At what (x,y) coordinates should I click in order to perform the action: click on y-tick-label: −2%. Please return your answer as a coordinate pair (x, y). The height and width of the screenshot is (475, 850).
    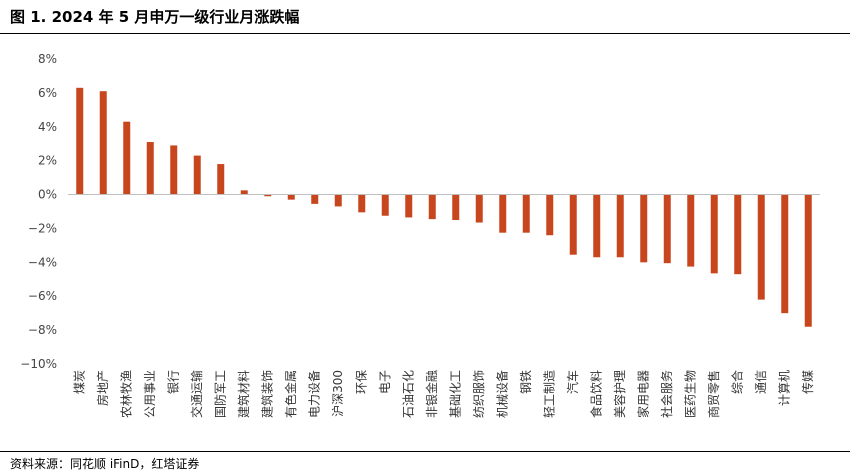
    Looking at the image, I should click on (42, 228).